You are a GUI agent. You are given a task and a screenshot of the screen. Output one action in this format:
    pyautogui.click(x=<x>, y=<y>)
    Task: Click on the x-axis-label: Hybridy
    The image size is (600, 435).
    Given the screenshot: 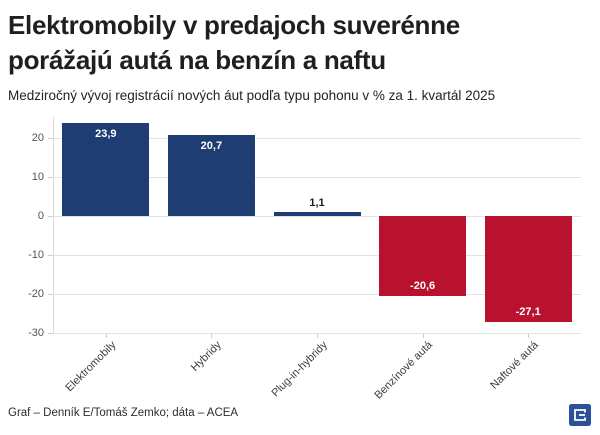 What is the action you would take?
    pyautogui.click(x=206, y=356)
    